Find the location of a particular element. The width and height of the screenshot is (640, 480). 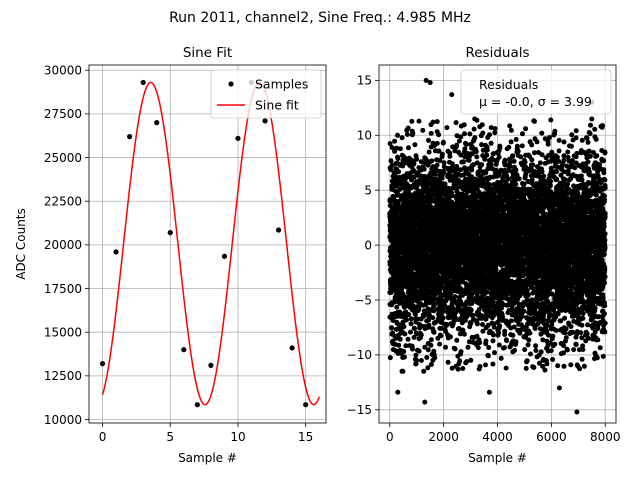

legend-label-samples: Samples is located at coordinates (281, 84).